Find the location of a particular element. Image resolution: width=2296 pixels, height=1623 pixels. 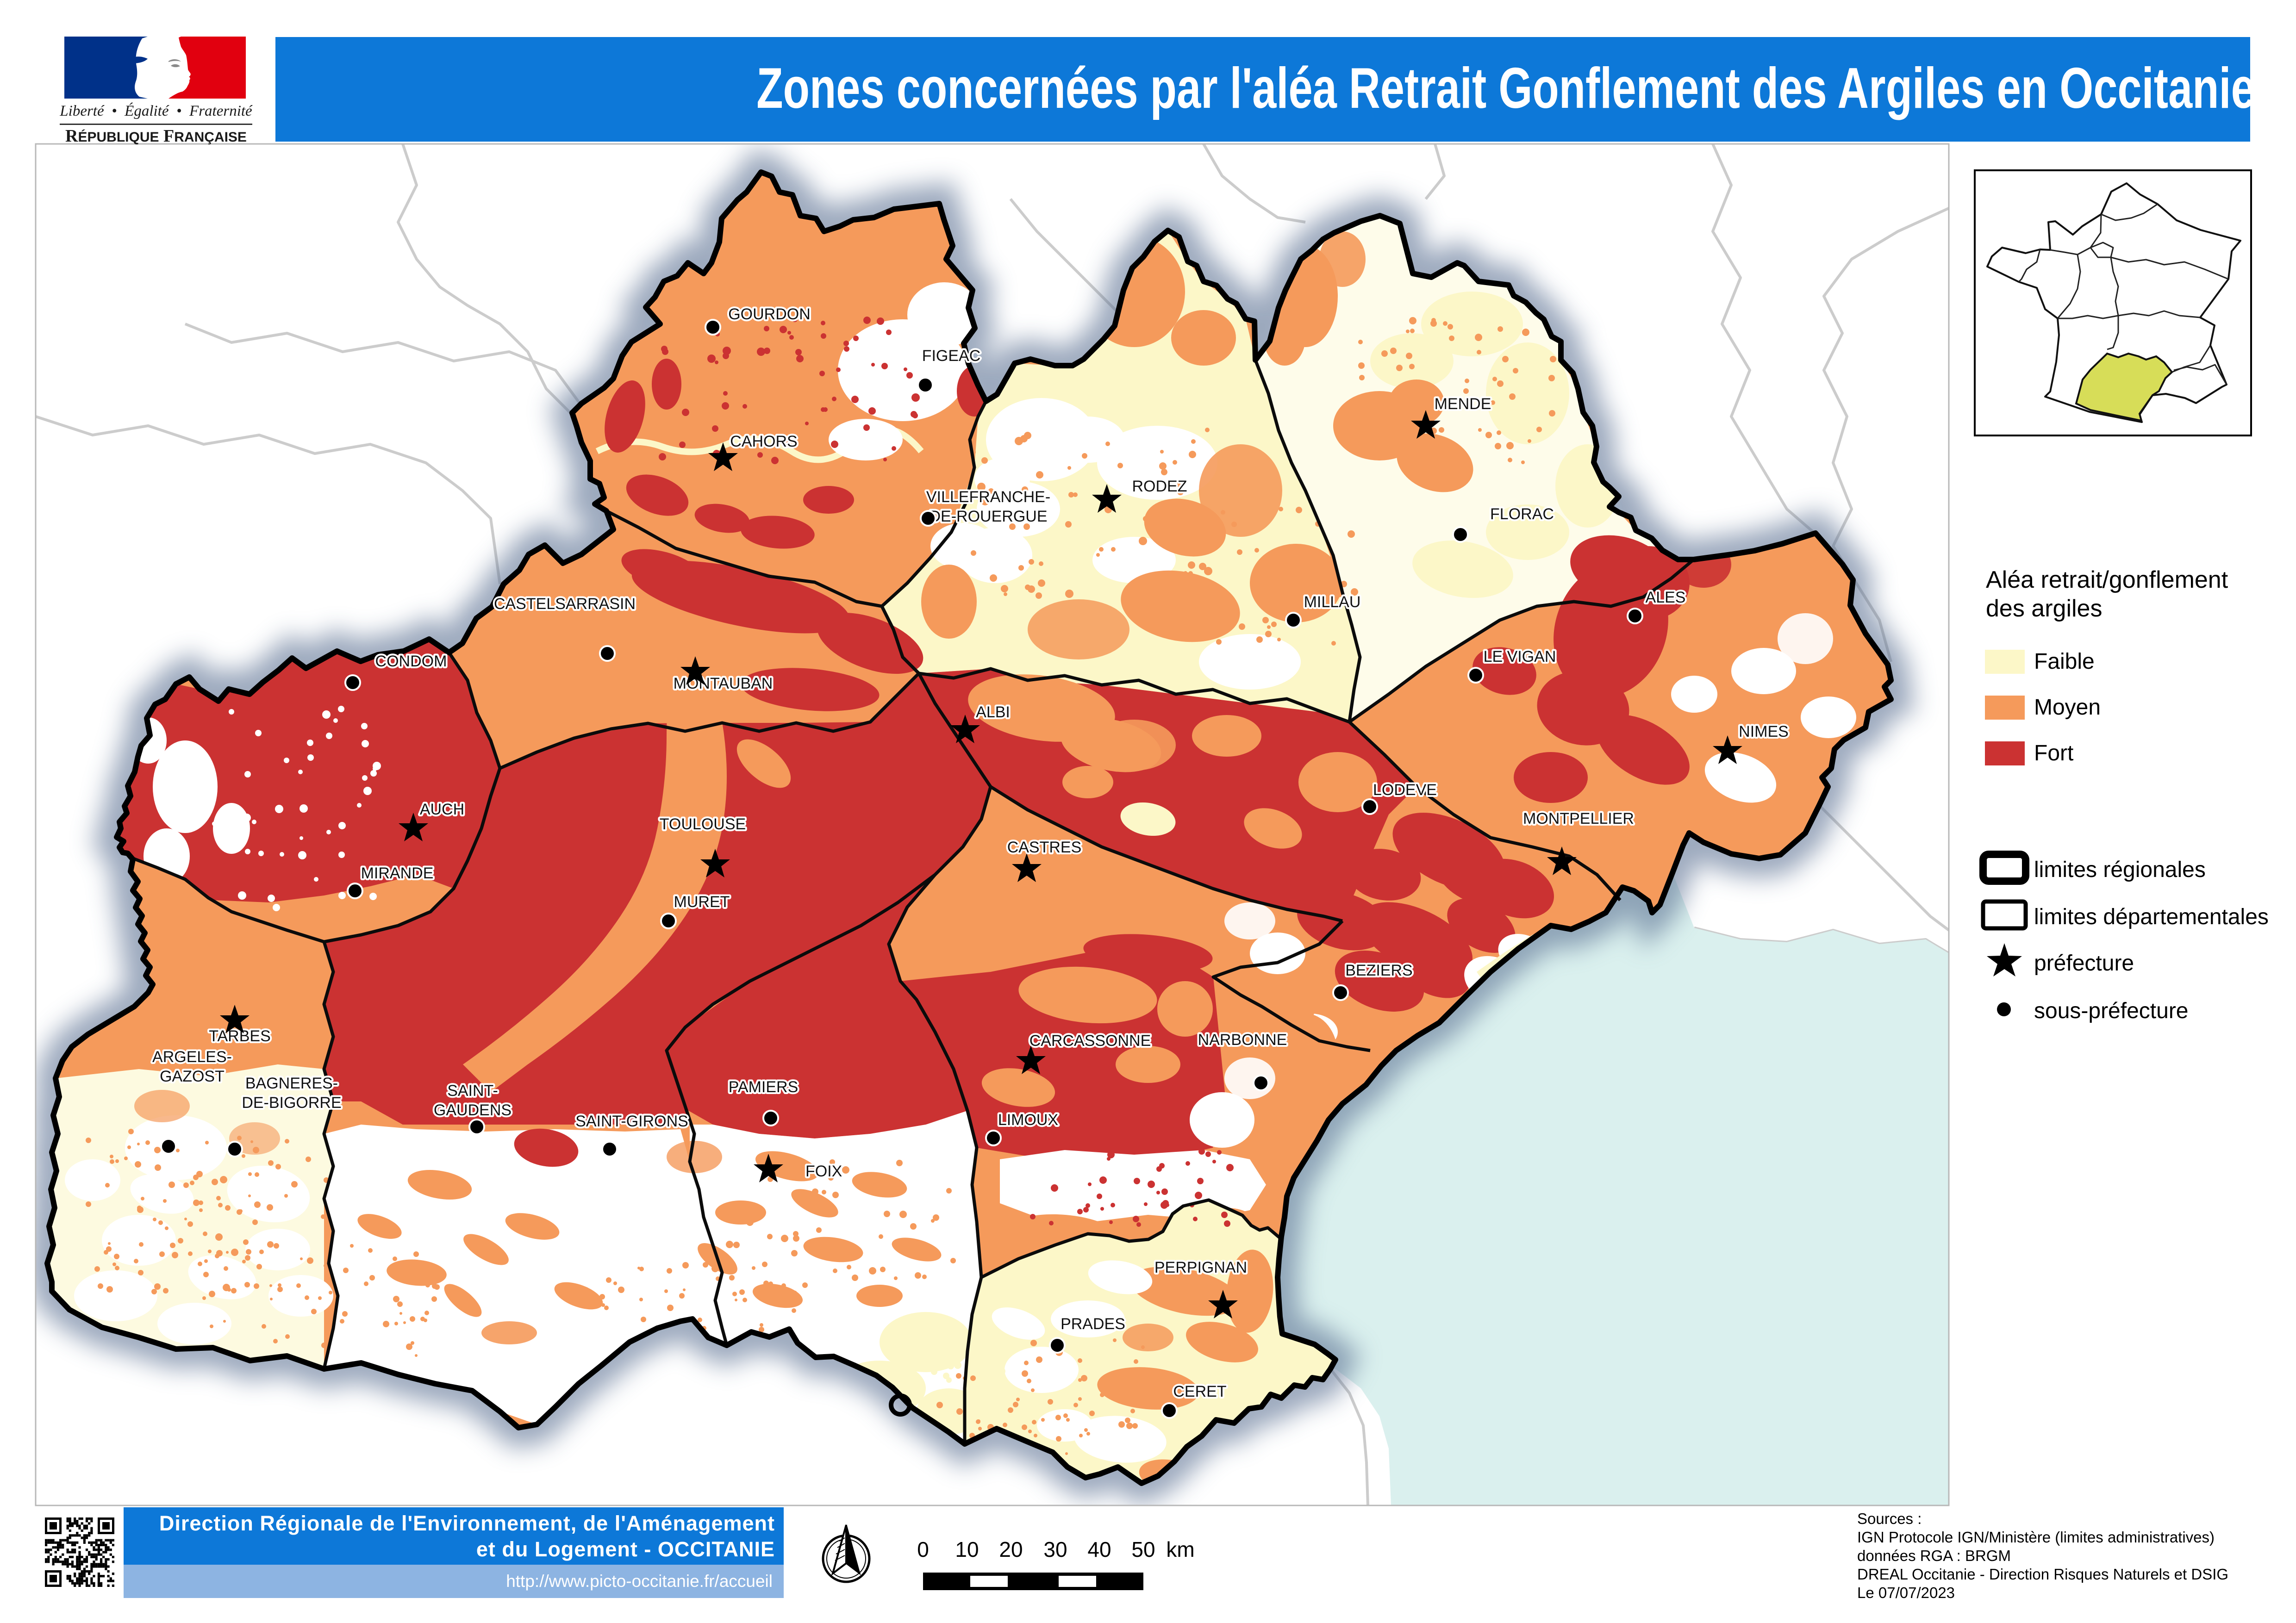

svg-text: BAGNERES- is located at coordinates (291, 1083).